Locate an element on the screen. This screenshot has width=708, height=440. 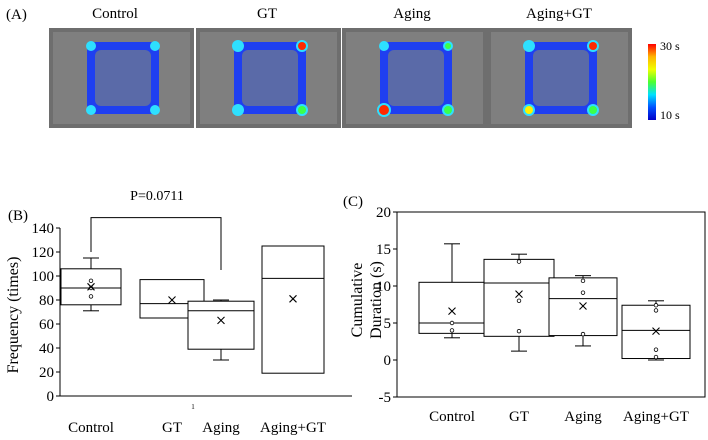
x-tick-label-aging-gt: Aging+GT is located at coordinates (656, 417).